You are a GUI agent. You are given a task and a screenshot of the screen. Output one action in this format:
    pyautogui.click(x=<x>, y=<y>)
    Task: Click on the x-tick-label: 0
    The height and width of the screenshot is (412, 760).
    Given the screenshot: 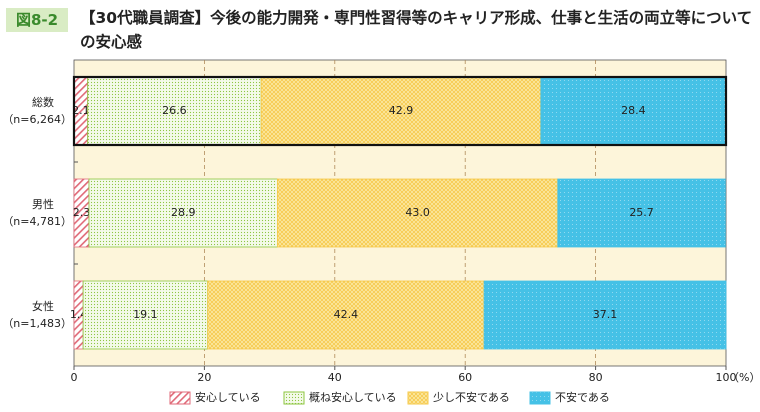 What is the action you would take?
    pyautogui.click(x=74, y=377)
    